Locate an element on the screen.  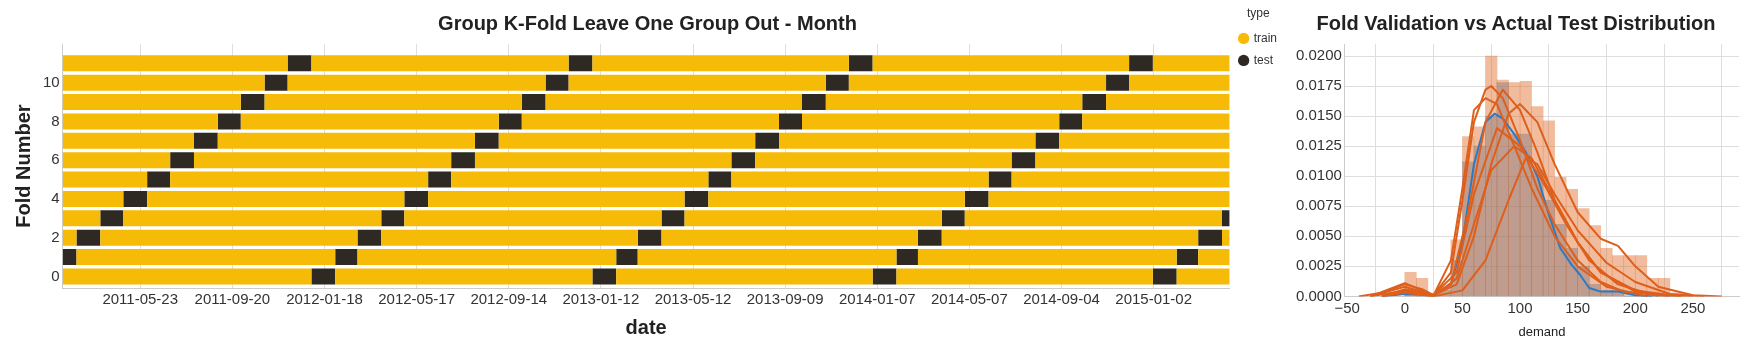
x-axis-title: date is located at coordinates (646, 326).